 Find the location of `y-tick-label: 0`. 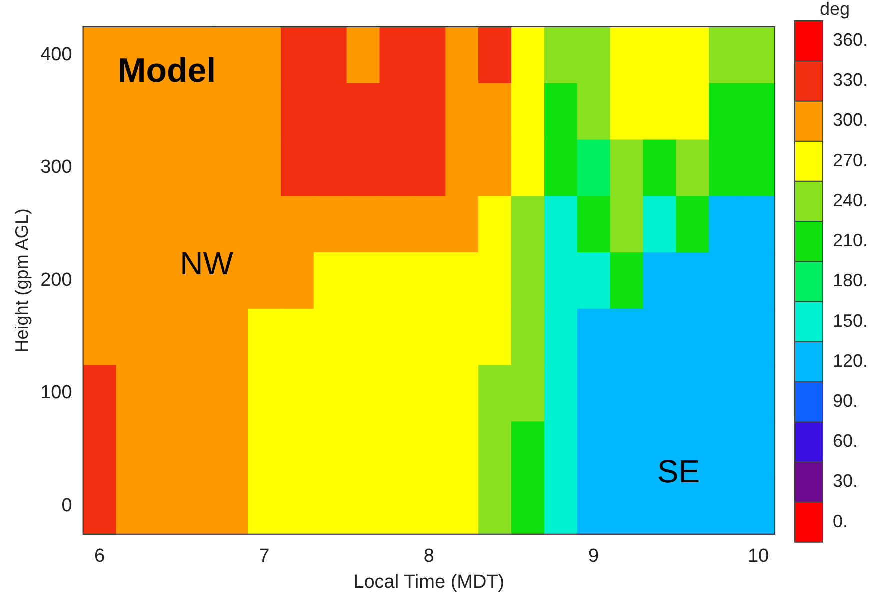

y-tick-label: 0 is located at coordinates (67, 505).